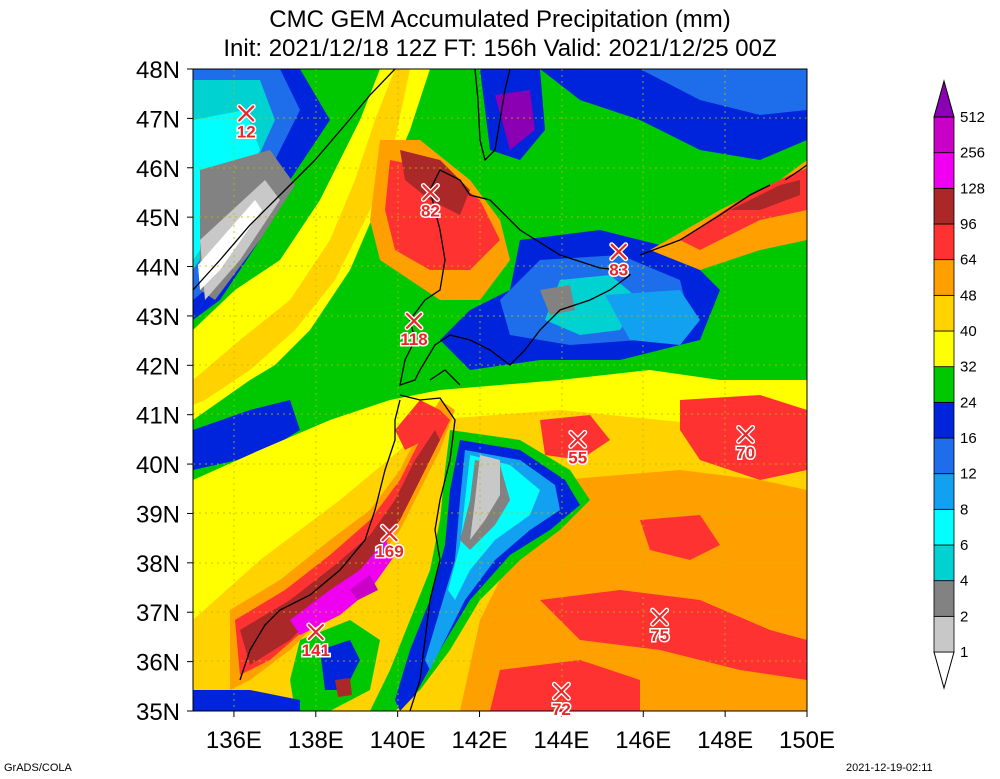 The width and height of the screenshot is (1000, 779). What do you see at coordinates (158, 268) in the screenshot?
I see `lat-tick-label: 44N` at bounding box center [158, 268].